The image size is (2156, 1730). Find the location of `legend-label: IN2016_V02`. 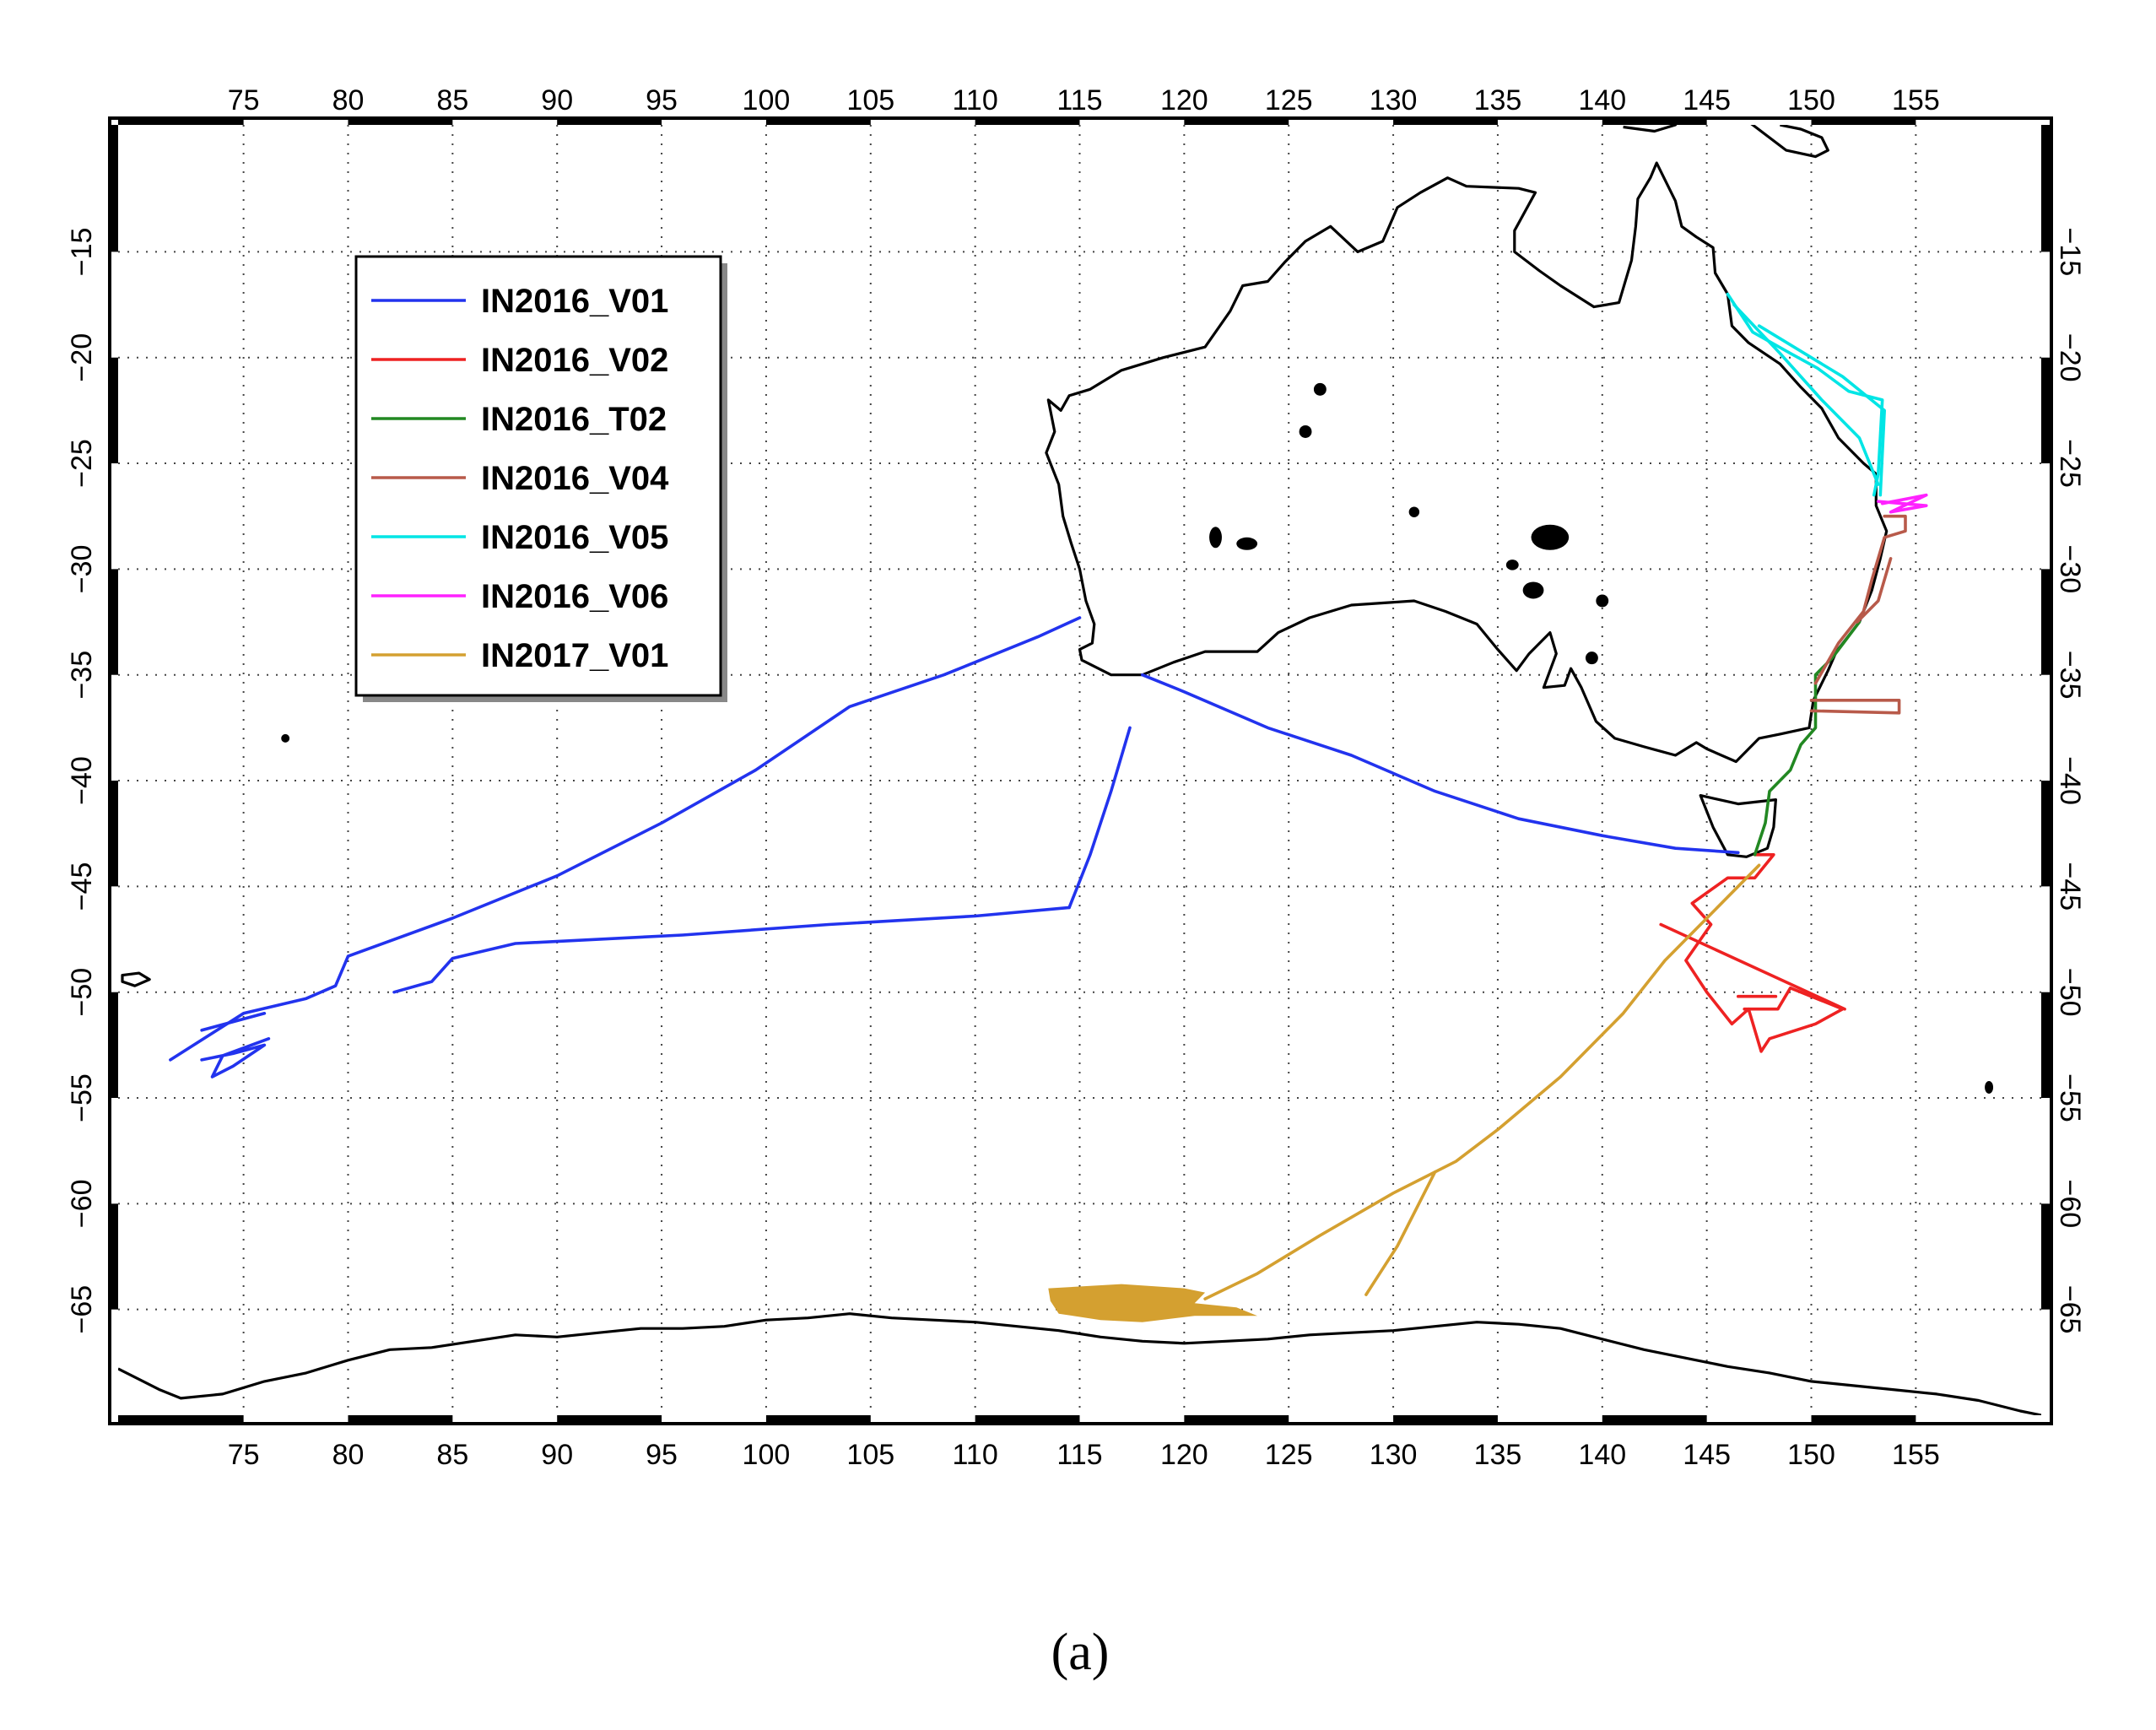

legend-label: IN2016_V02 is located at coordinates (574, 360).